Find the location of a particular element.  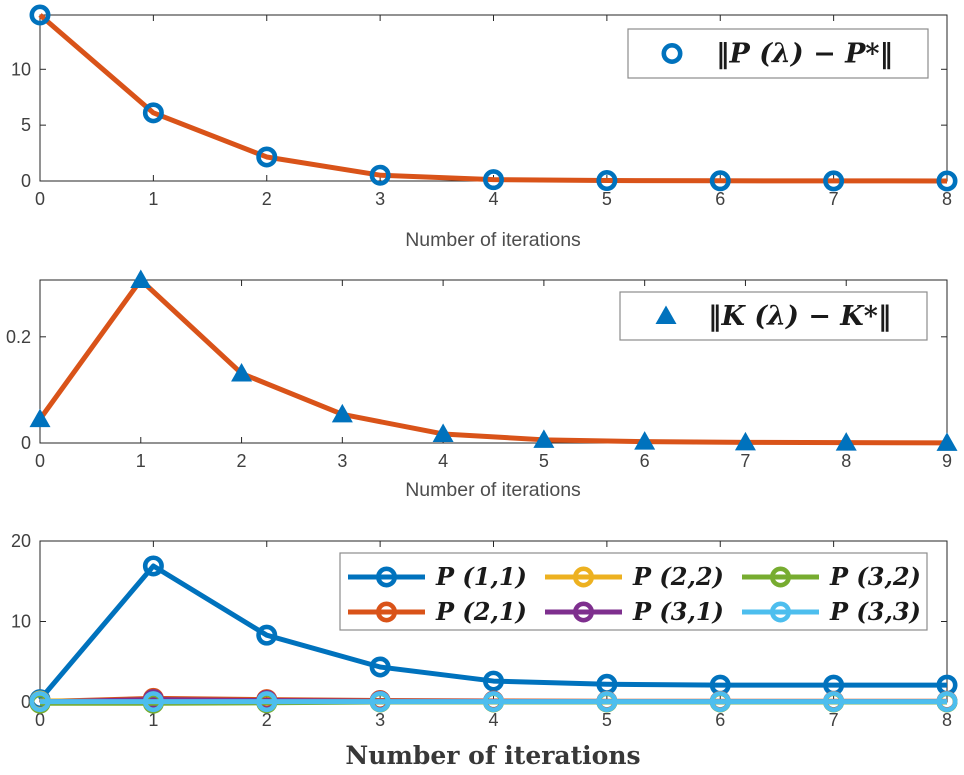

legend-label: ‖K (λ) − K*‖ is located at coordinates (799, 316).